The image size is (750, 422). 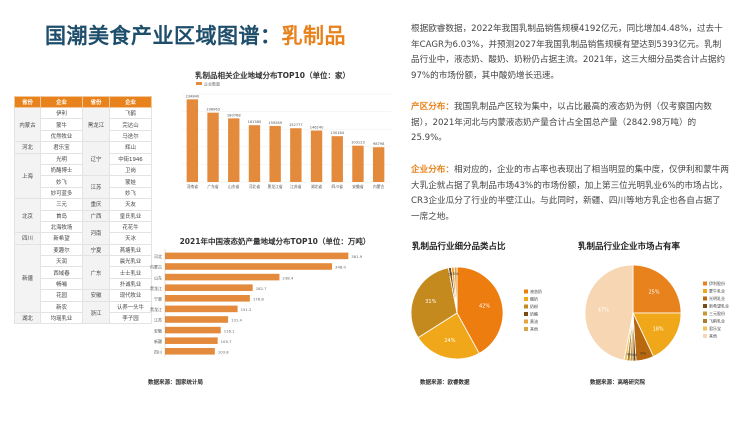 What do you see at coordinates (459, 247) in the screenshot?
I see `pie1-title: 乳制品行业细分品类占比` at bounding box center [459, 247].